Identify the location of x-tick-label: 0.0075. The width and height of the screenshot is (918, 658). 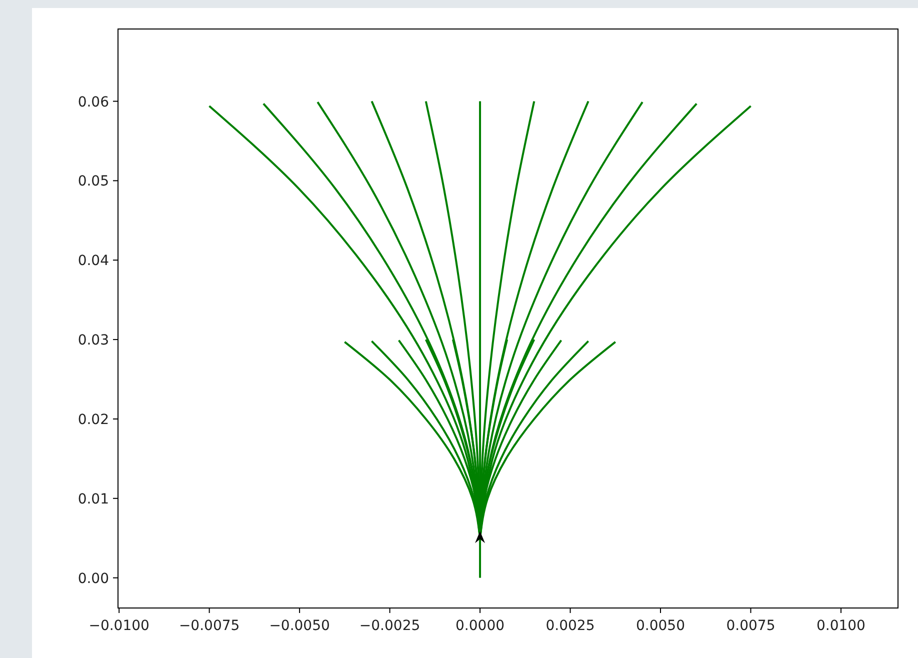
(751, 626).